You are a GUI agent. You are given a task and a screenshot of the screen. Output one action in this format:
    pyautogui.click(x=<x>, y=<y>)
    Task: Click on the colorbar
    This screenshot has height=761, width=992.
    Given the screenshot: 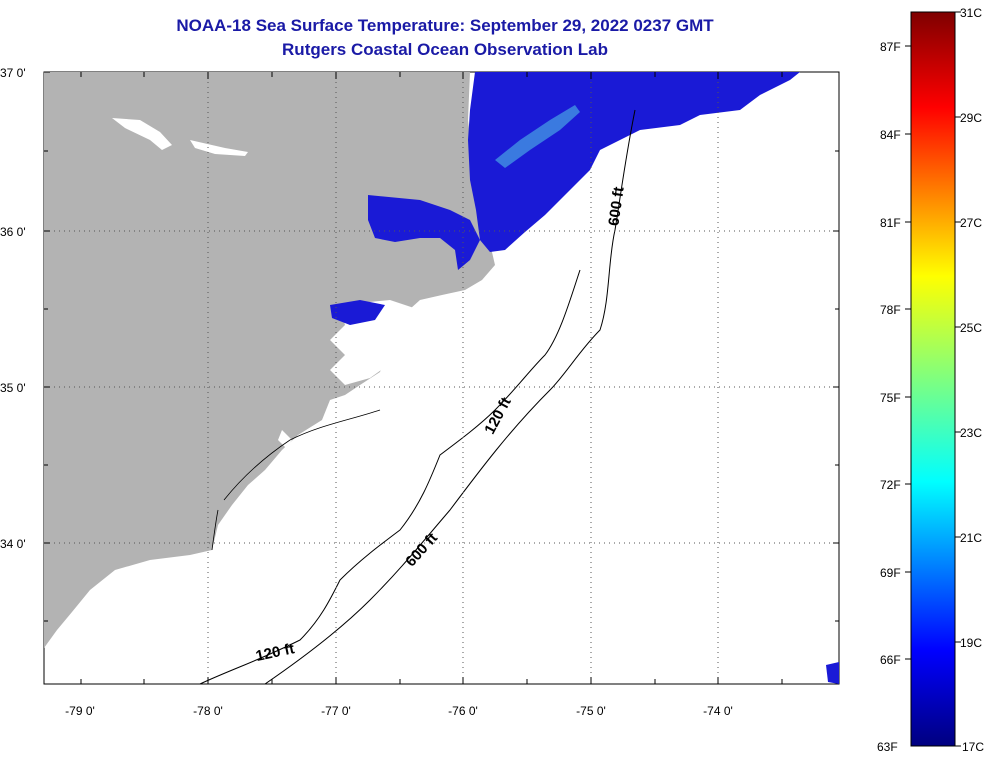 What is the action you would take?
    pyautogui.click(x=933, y=379)
    